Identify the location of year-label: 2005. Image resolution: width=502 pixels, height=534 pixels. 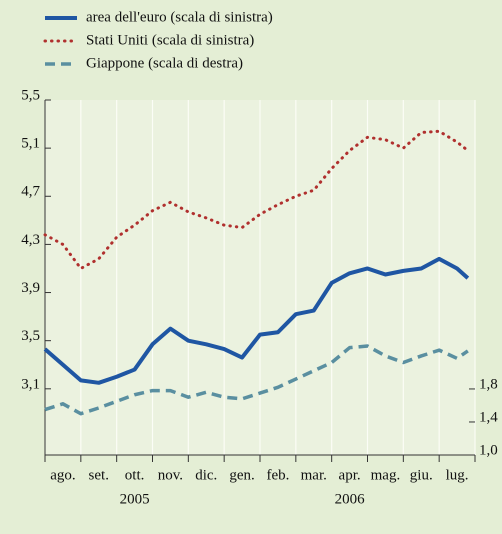
(135, 499).